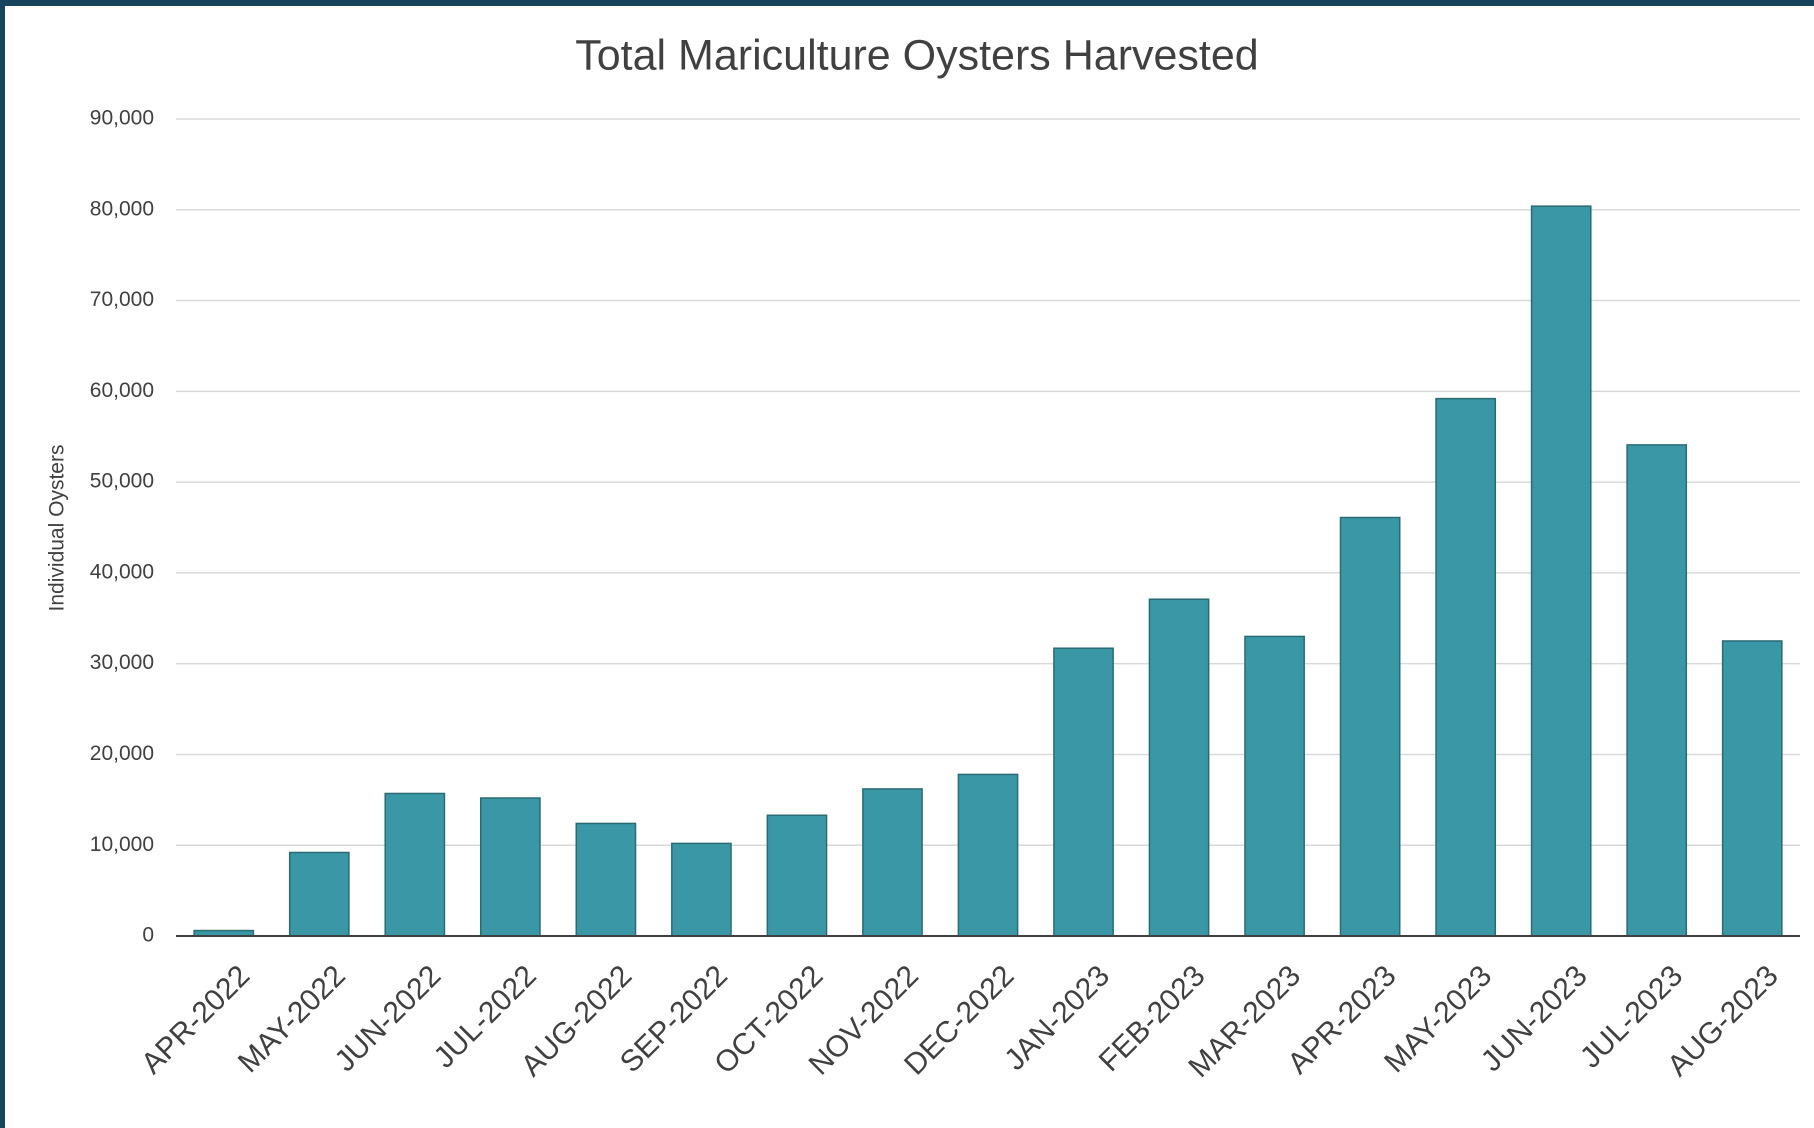 Image resolution: width=1814 pixels, height=1128 pixels. What do you see at coordinates (148, 935) in the screenshot?
I see `y-tick-label: 0` at bounding box center [148, 935].